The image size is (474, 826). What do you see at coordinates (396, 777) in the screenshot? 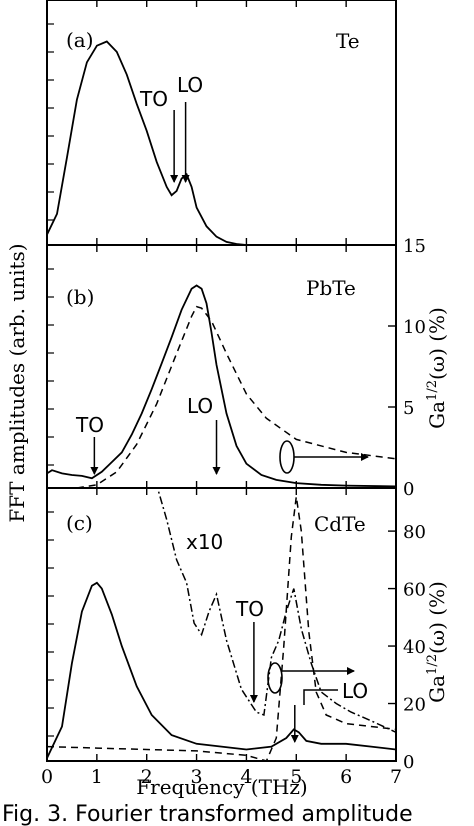
I see `x-tick-label: 7` at bounding box center [396, 777].